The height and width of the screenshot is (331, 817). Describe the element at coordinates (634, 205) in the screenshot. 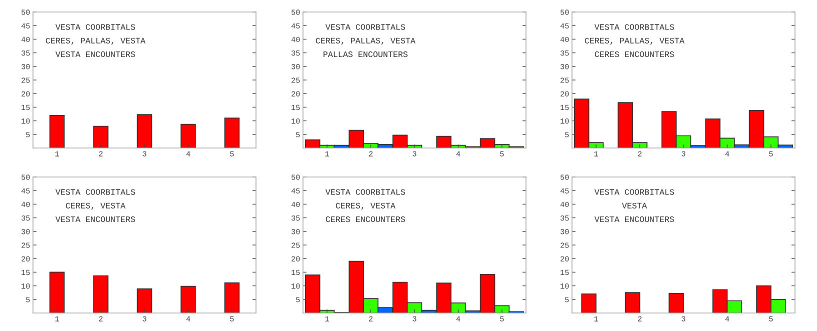

I see `annotation: VESTA` at that location.